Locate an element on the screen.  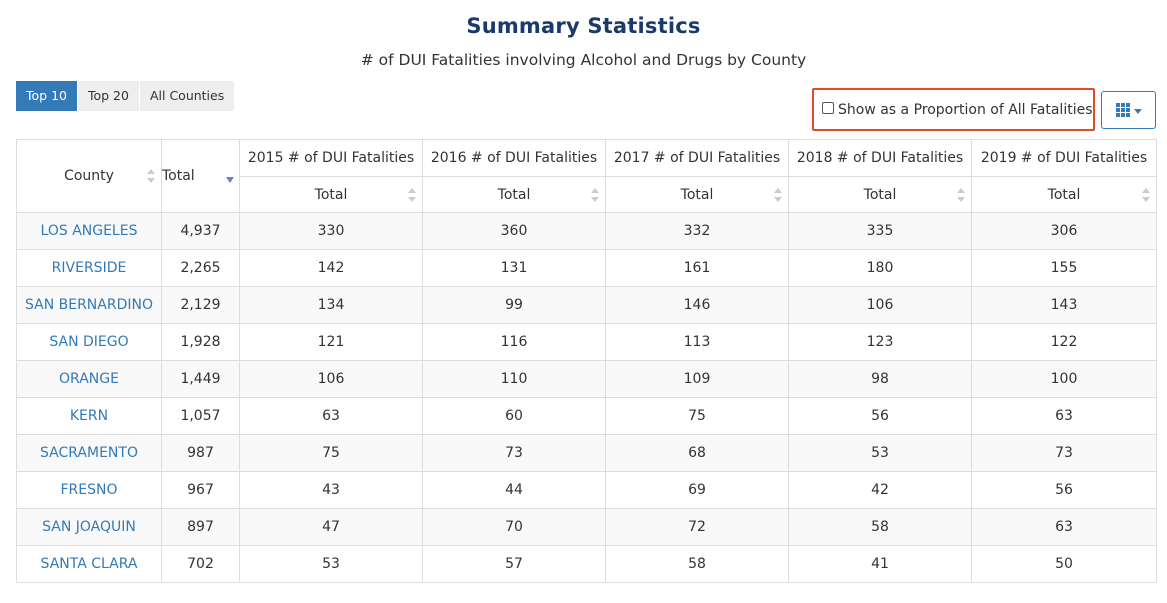
year-cell: 146 is located at coordinates (697, 305).